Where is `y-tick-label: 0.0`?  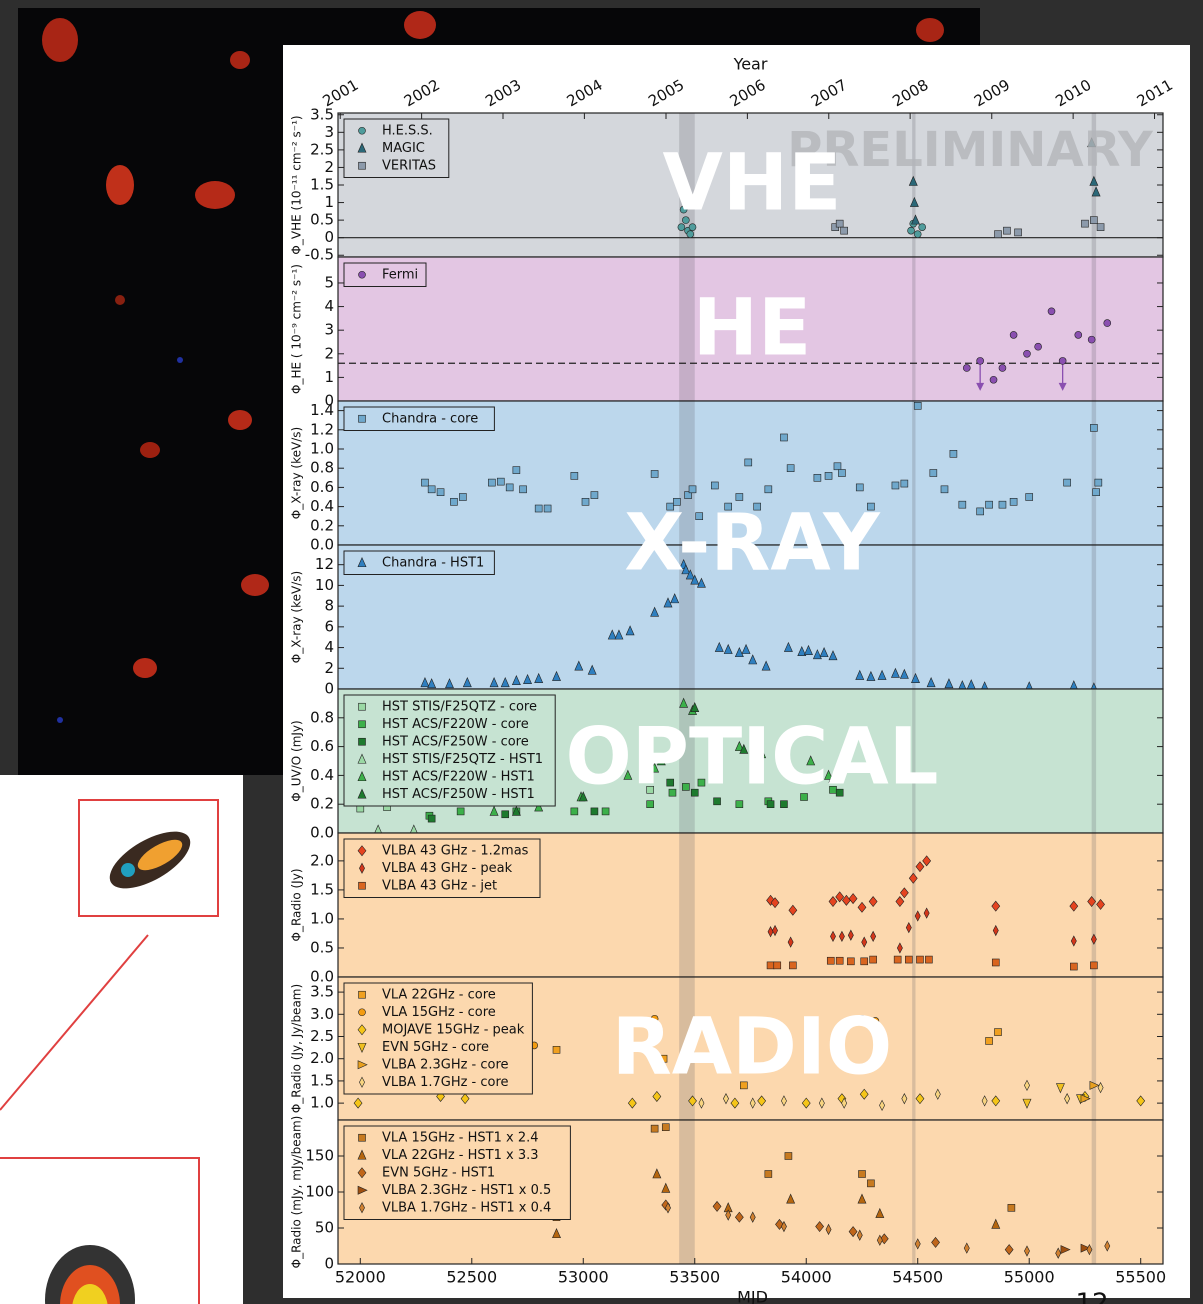
y-tick-label: 0.0 is located at coordinates (322, 977).